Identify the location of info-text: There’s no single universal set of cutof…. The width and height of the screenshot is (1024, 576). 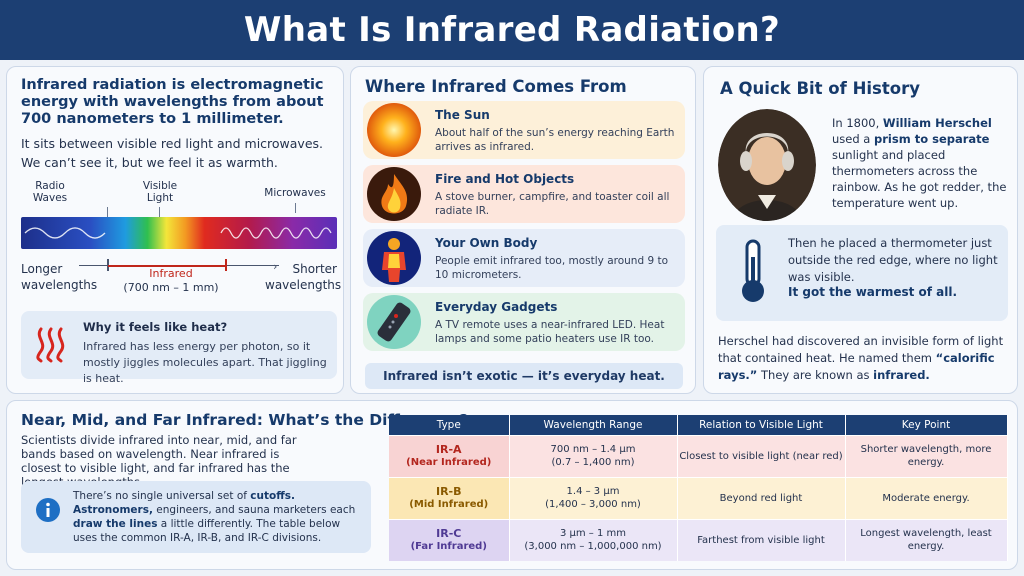
(219, 517).